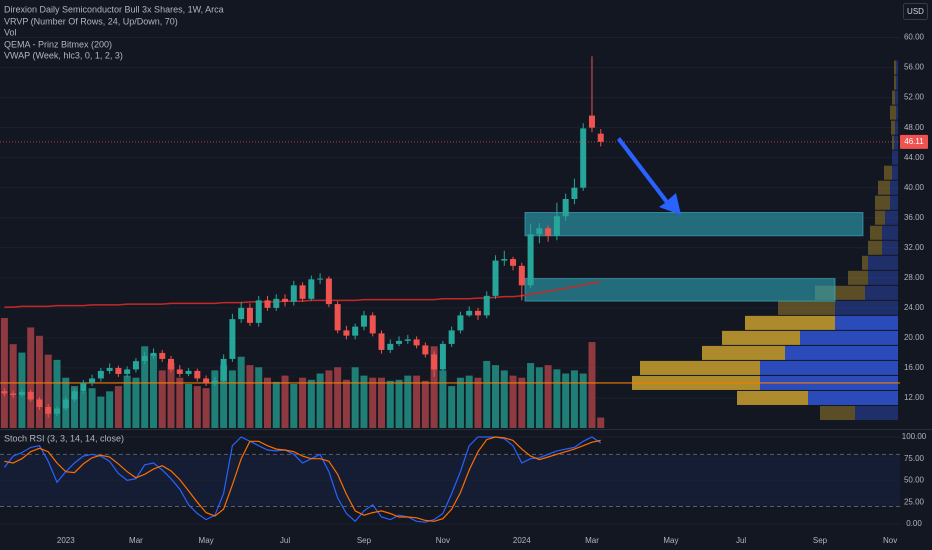 Image resolution: width=932 pixels, height=550 pixels. Describe the element at coordinates (914, 367) in the screenshot. I see `y-tick-label: 16.00` at that location.